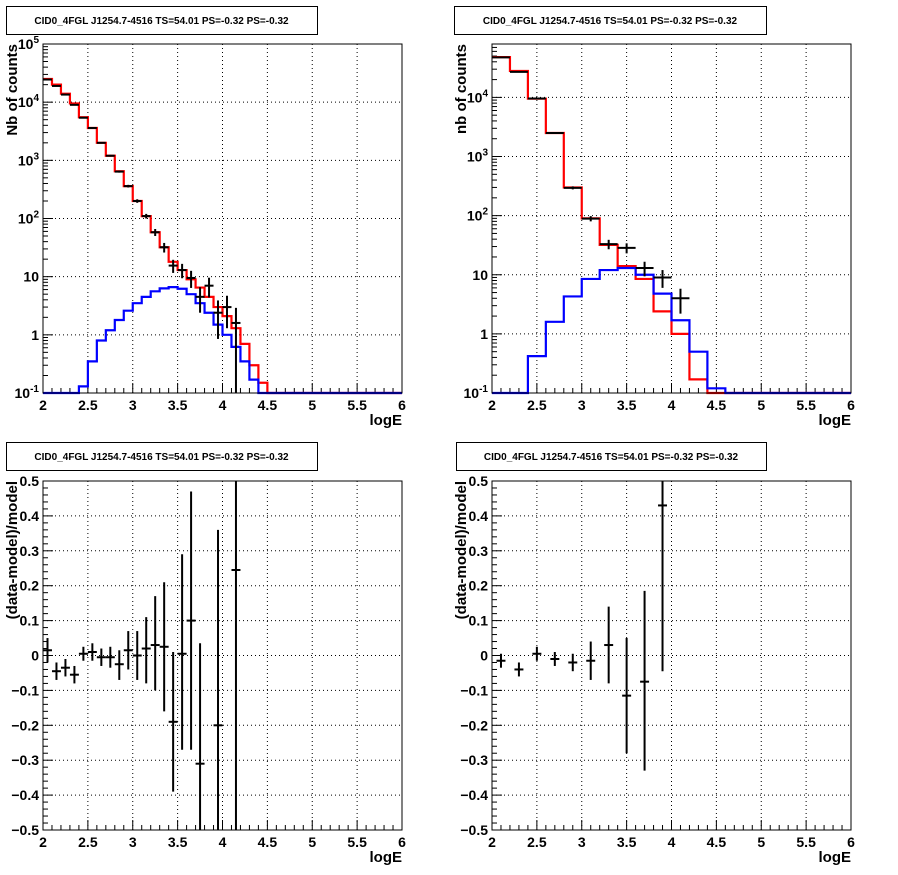 The height and width of the screenshot is (875, 898). What do you see at coordinates (474, 795) in the screenshot?
I see `y-tick-label: −0.4` at bounding box center [474, 795].